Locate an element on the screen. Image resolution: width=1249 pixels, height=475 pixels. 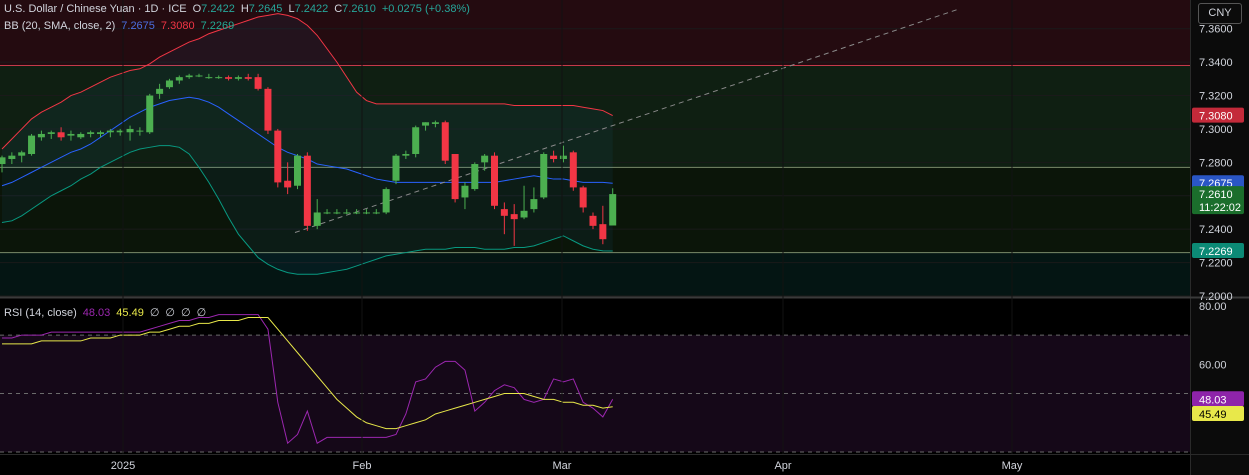
currency-button: CNY is located at coordinates (1220, 13).